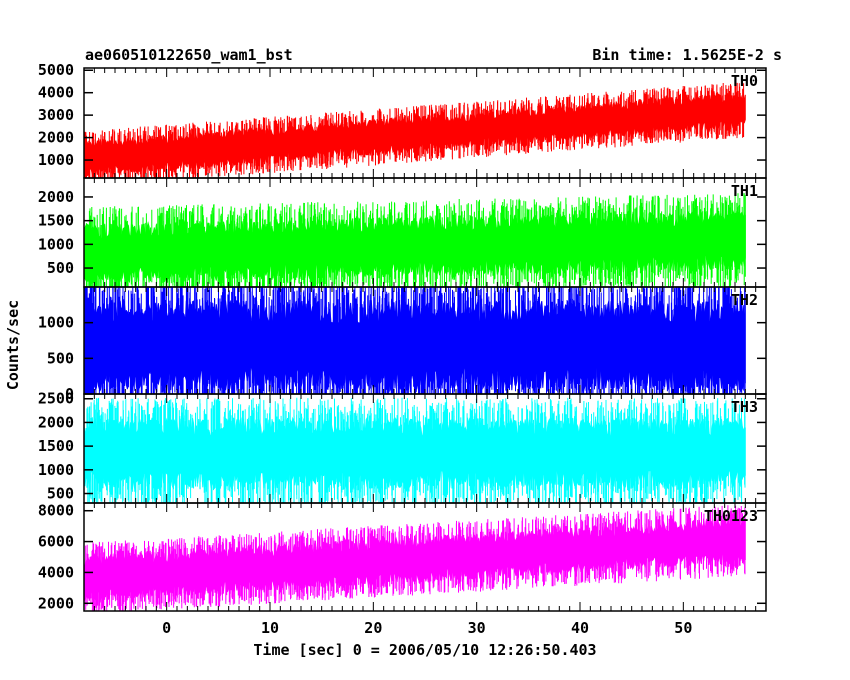 The height and width of the screenshot is (680, 850). Describe the element at coordinates (69, 394) in the screenshot. I see `y-tick-label: 0` at that location.